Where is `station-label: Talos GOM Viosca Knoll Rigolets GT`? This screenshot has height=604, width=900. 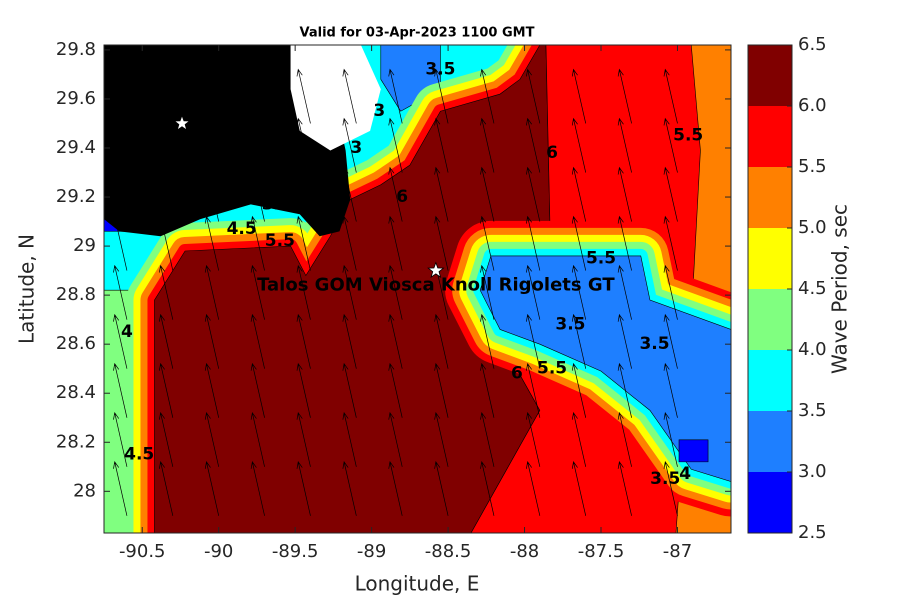 station-label: Talos GOM Viosca Knoll Rigolets GT is located at coordinates (436, 285).